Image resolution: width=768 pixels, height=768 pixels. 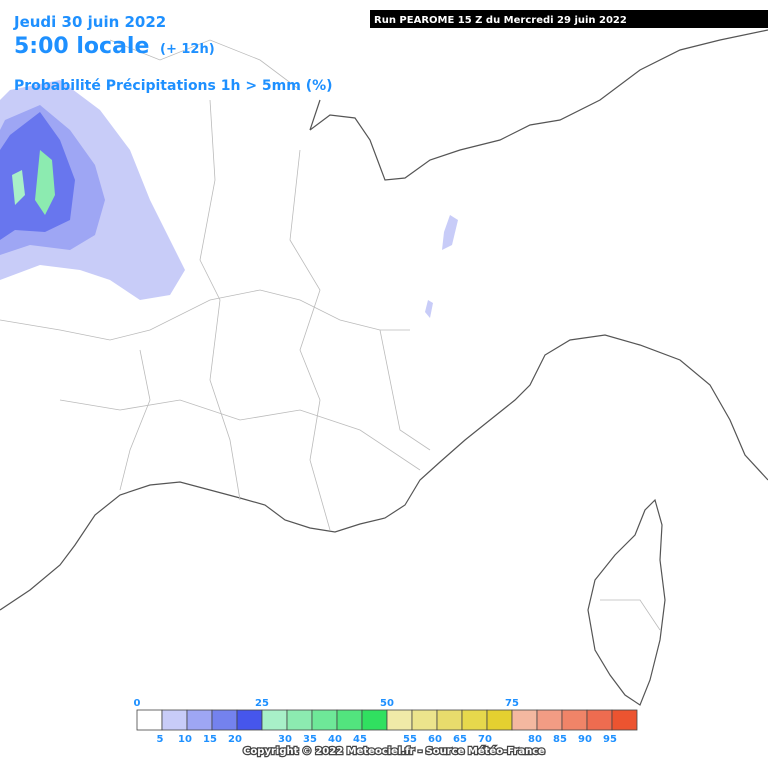 I want to click on legend: 0 25 50 75 5 10 15 20 30 35 40 45 55 60 65 70 80 85 90 95, so click(x=386, y=721).